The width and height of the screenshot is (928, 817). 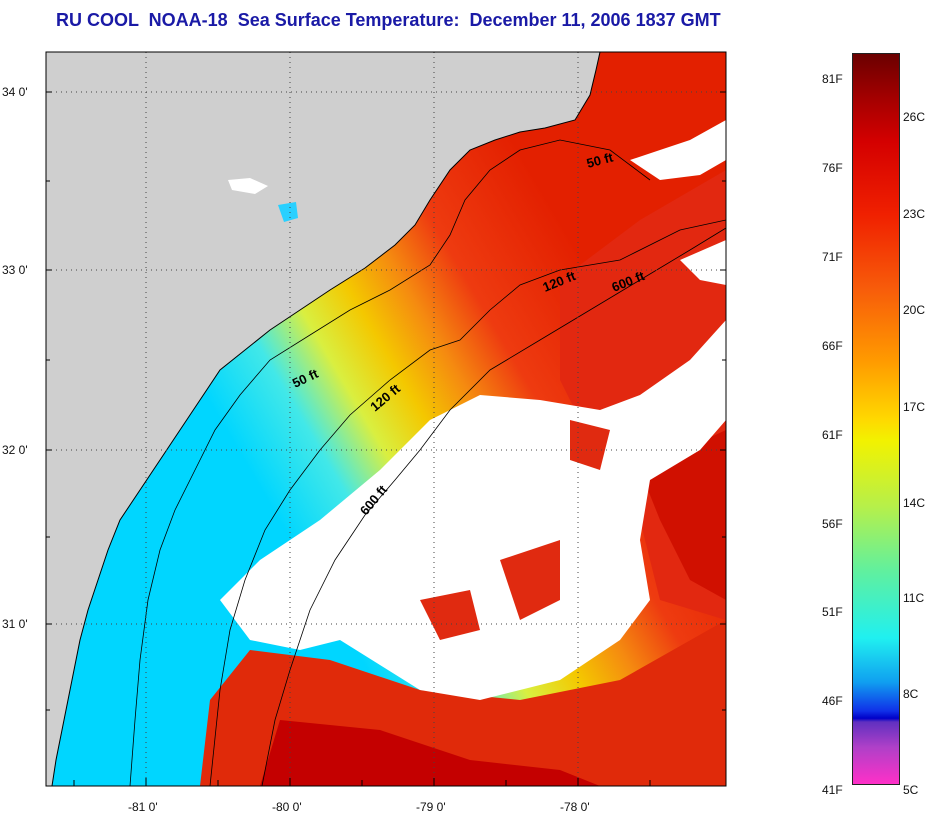 What do you see at coordinates (911, 694) in the screenshot?
I see `colorbar-c-label: 8C` at bounding box center [911, 694].